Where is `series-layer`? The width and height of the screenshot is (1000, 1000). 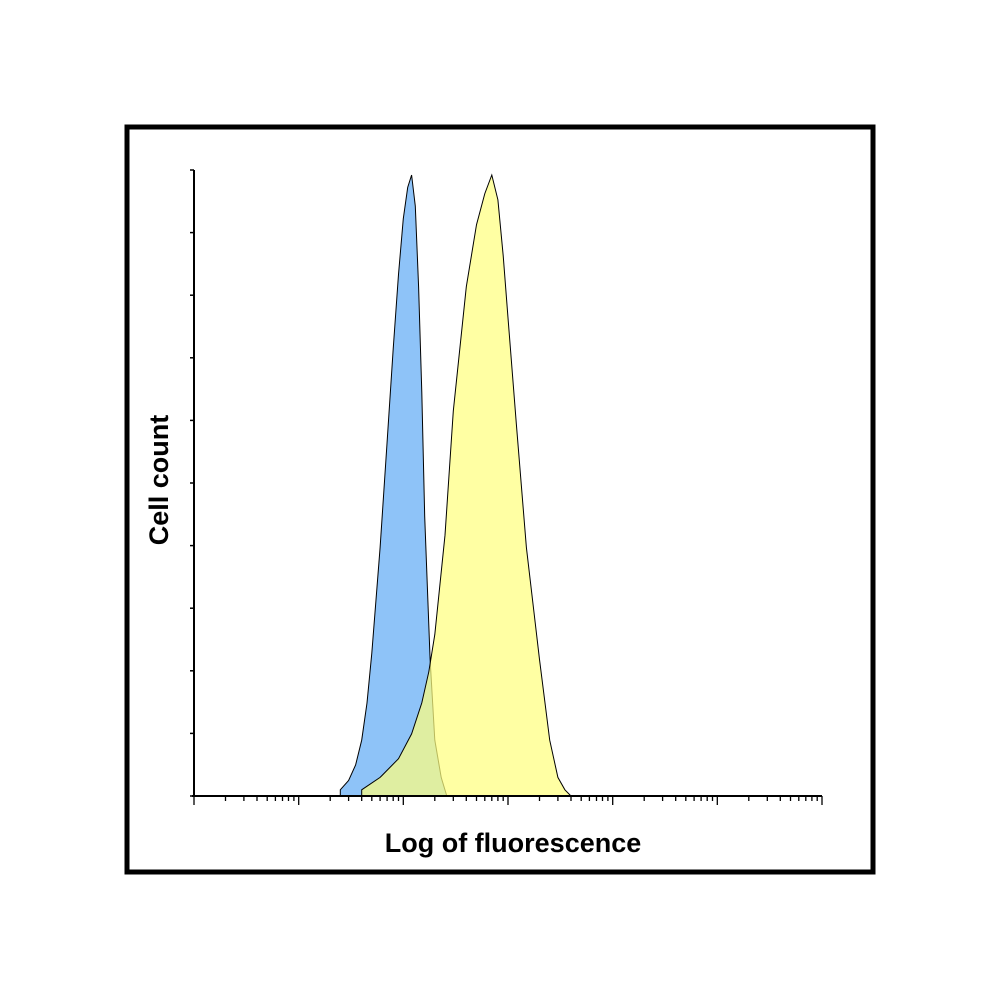
series-layer is located at coordinates (456, 485).